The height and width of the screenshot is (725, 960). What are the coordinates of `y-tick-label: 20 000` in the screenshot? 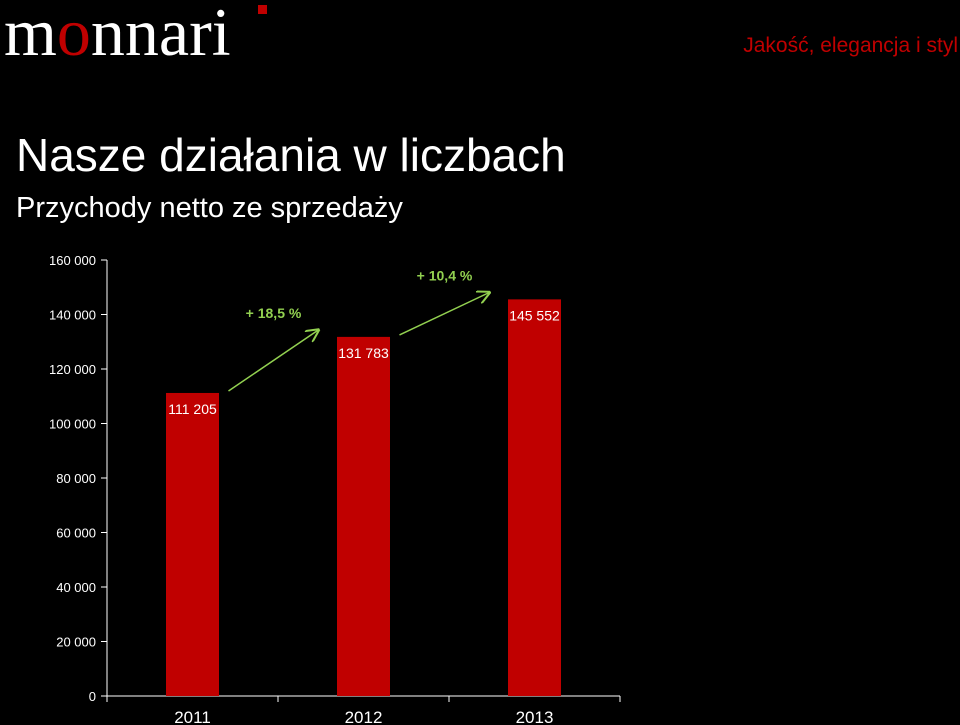 It's located at (76, 642).